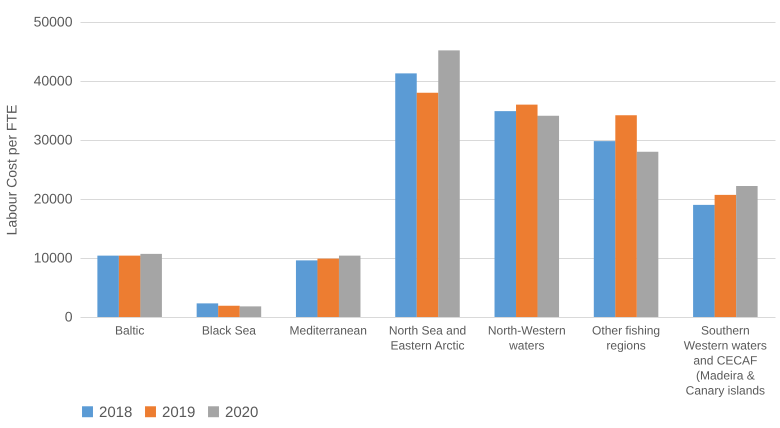 The image size is (780, 428). Describe the element at coordinates (53, 140) in the screenshot. I see `y-tick-label: 30000` at that location.